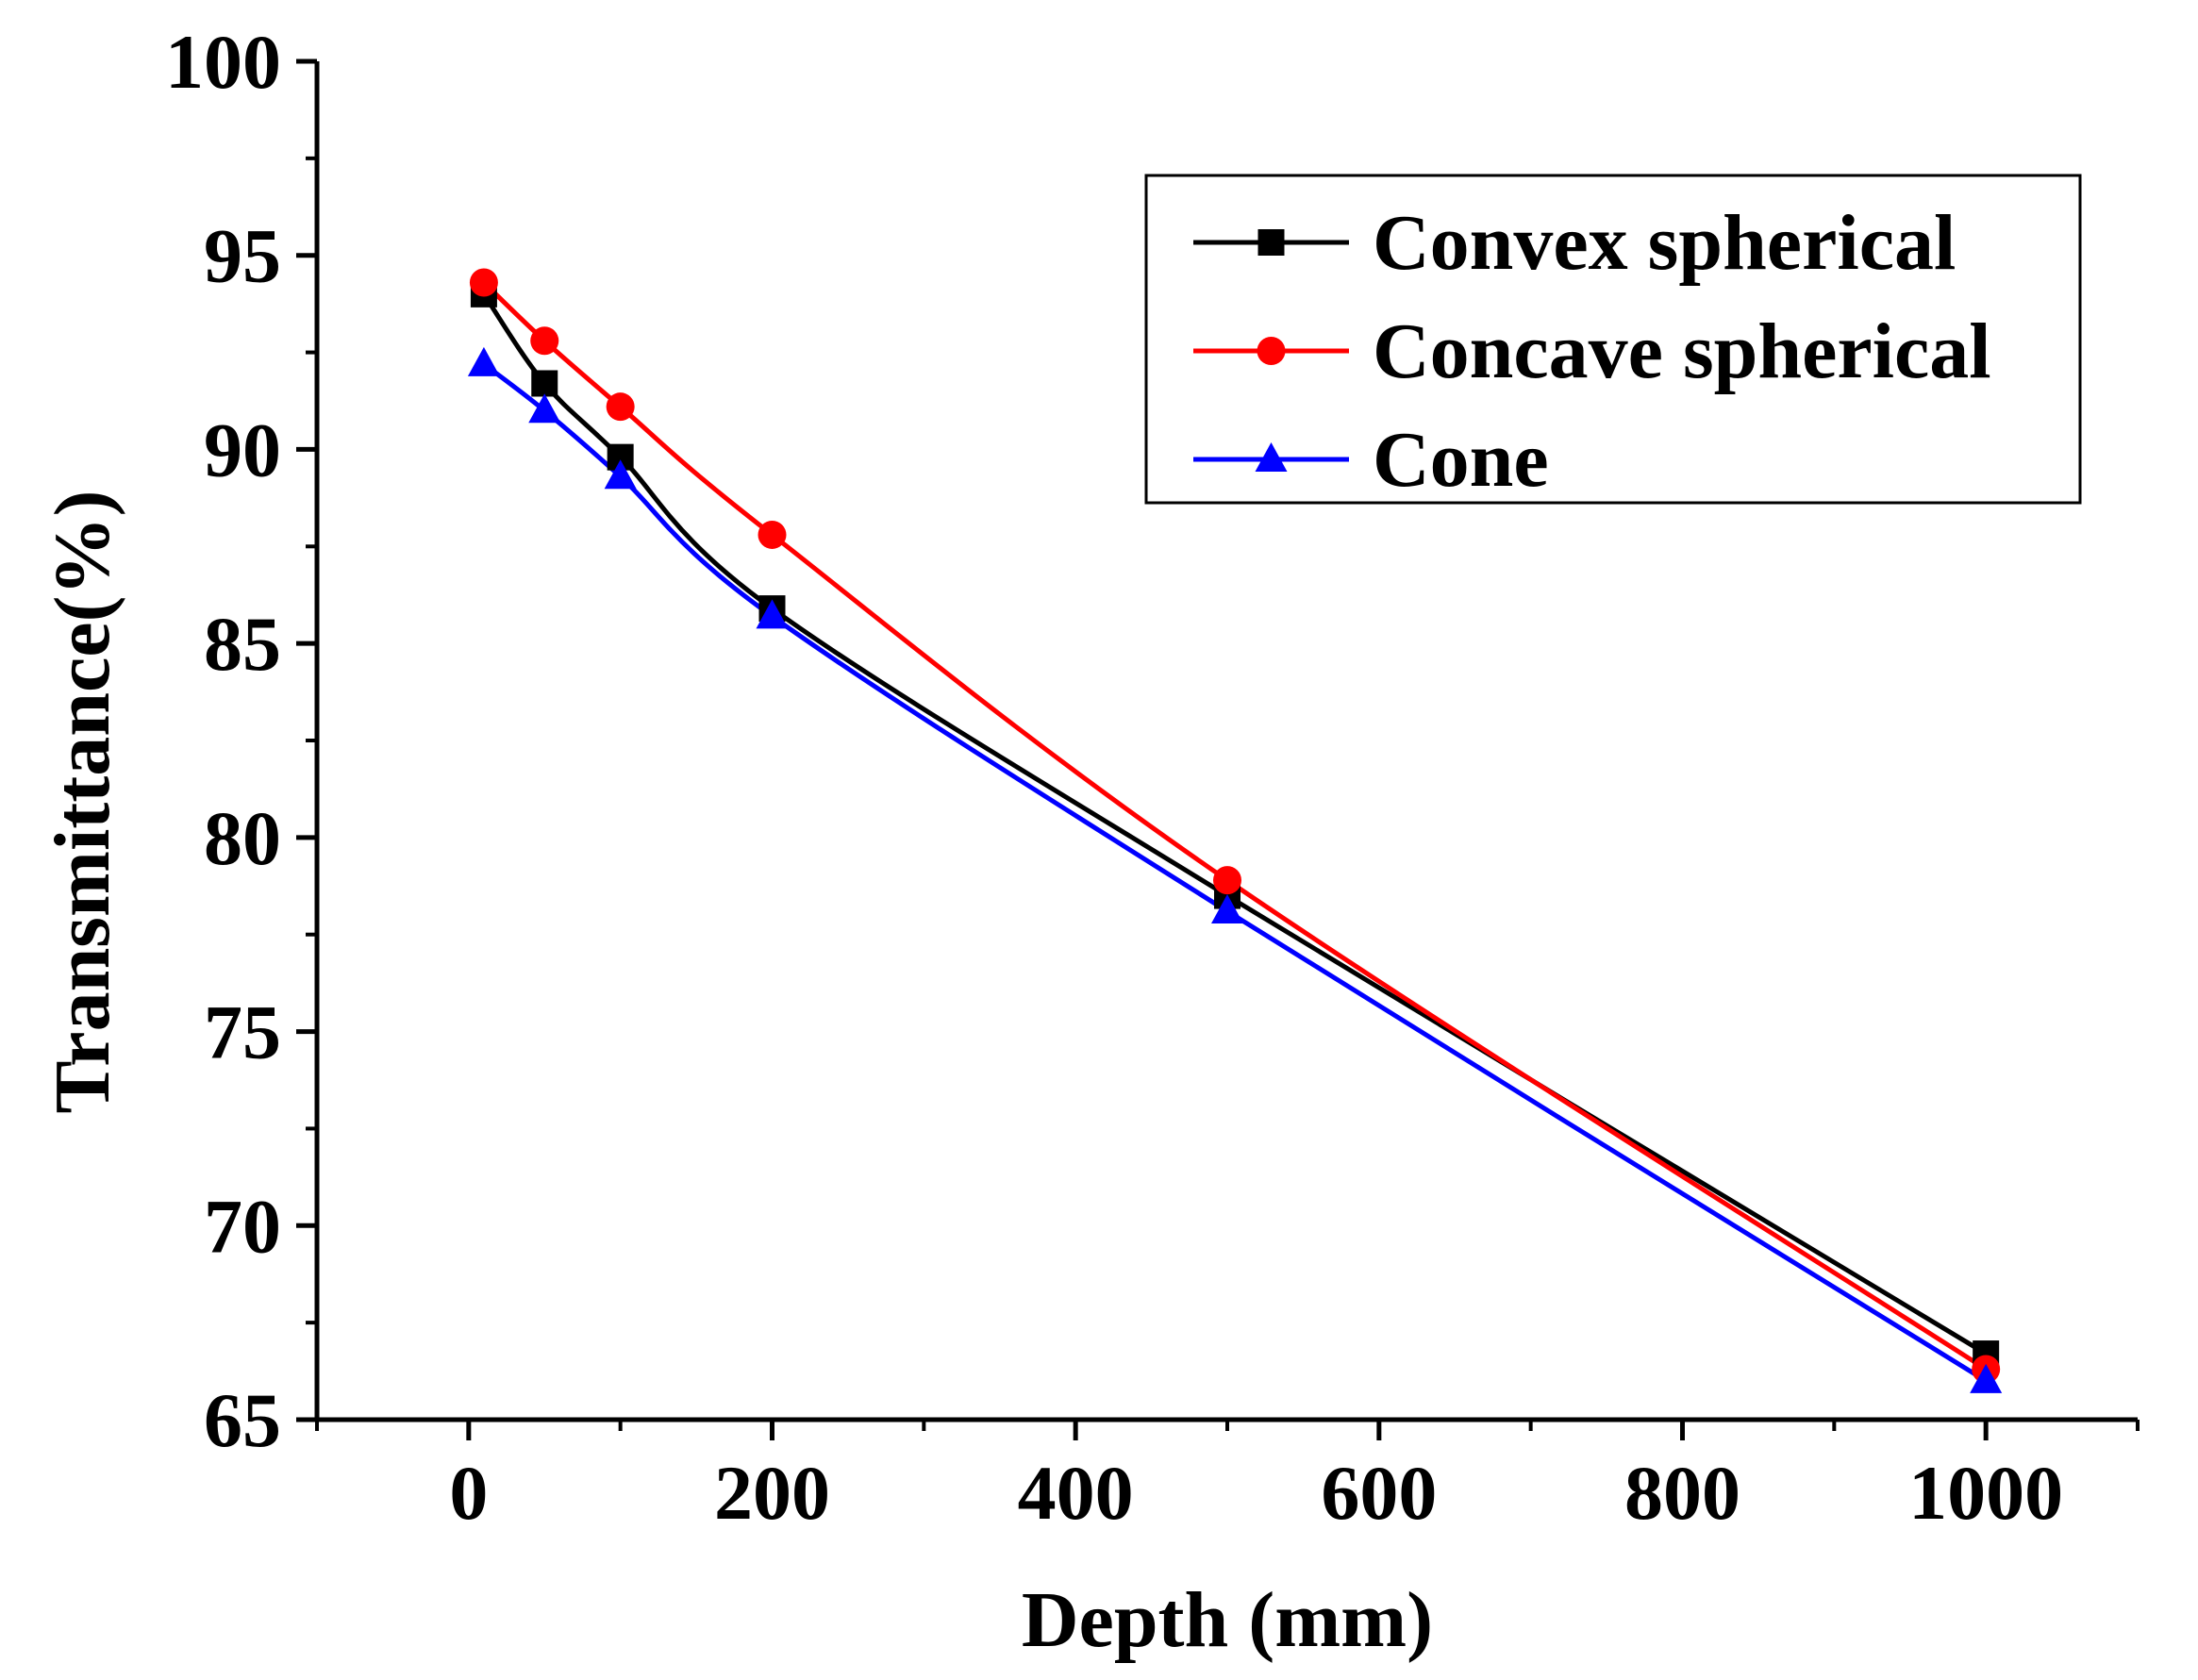  I want to click on y-tick-label: 75, so click(242, 1032).